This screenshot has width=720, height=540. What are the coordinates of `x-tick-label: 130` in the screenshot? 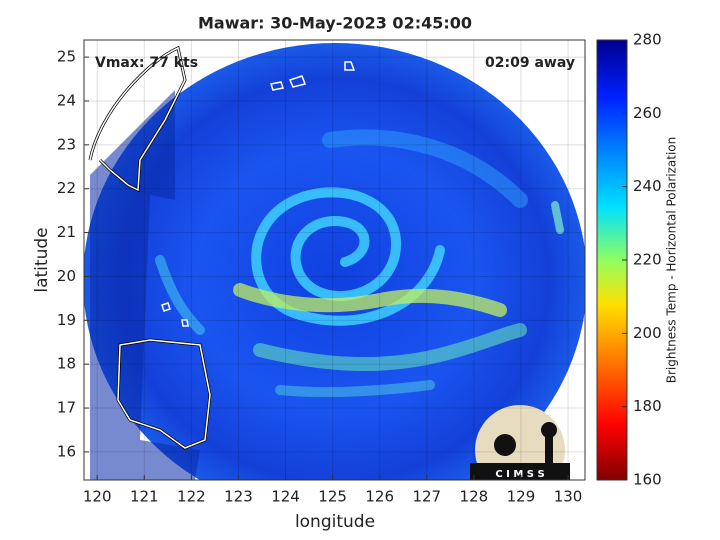 It's located at (568, 497).